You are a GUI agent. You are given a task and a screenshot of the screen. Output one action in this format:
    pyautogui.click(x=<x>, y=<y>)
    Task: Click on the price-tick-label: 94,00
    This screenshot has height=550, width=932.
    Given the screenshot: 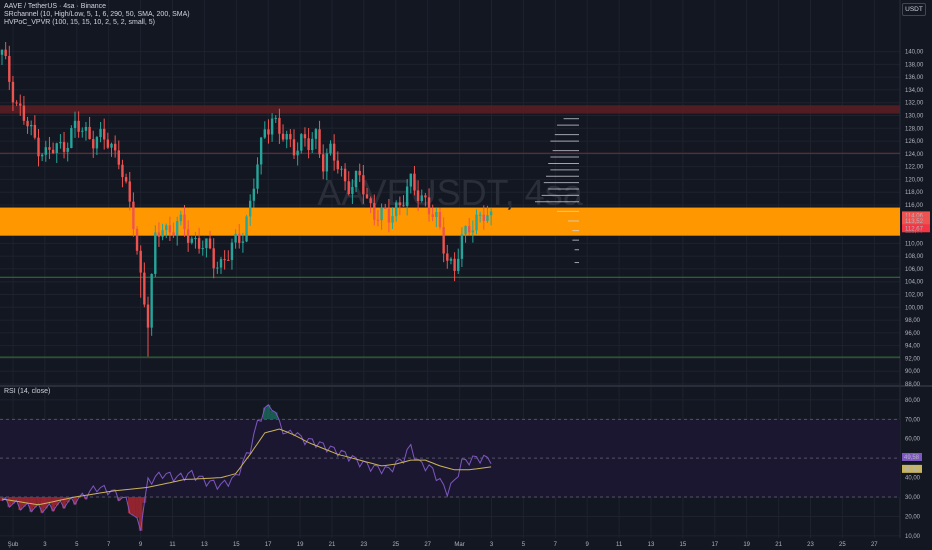 What is the action you would take?
    pyautogui.click(x=913, y=347)
    